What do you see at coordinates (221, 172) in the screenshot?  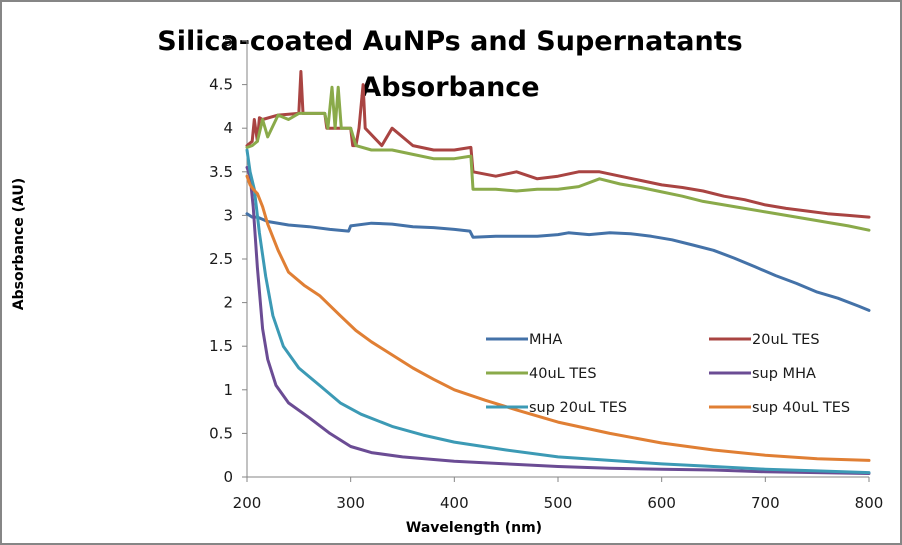 I see `y-tick-label: 3.5` at bounding box center [221, 172].